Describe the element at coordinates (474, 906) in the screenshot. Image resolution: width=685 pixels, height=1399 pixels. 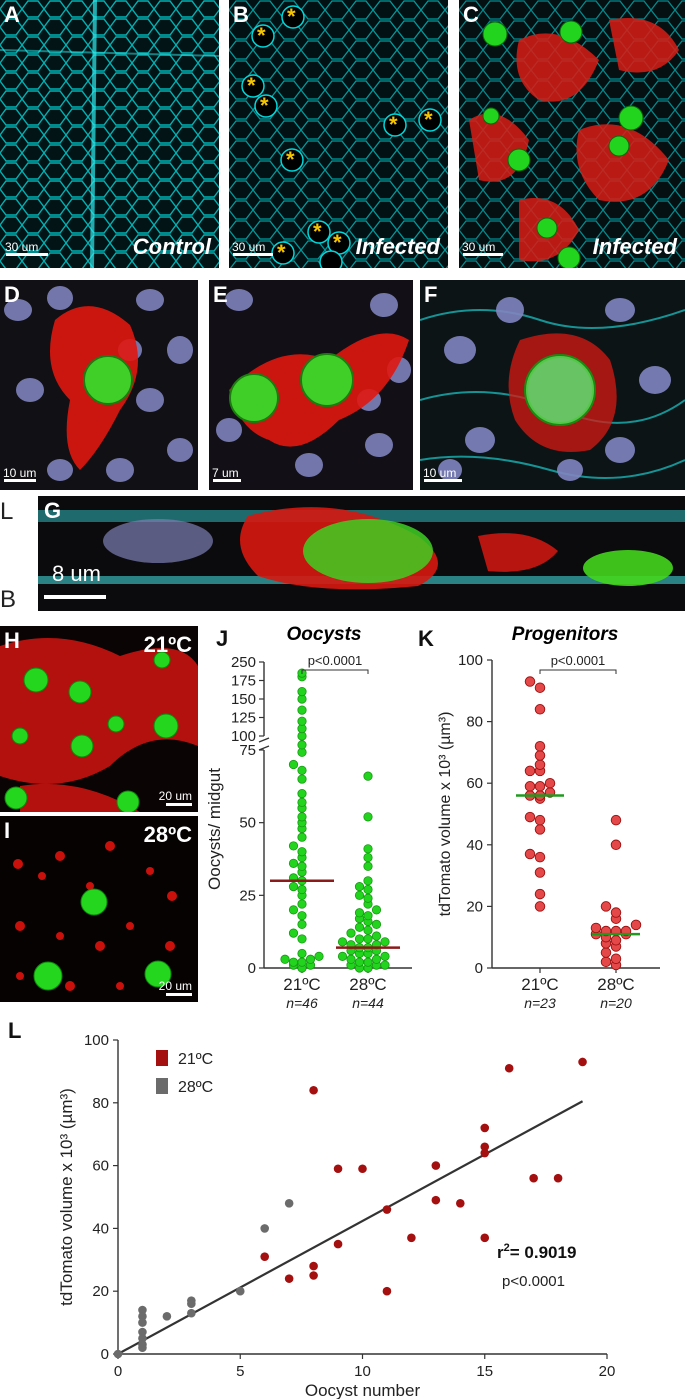
I see `y-tick-label: 20` at that location.